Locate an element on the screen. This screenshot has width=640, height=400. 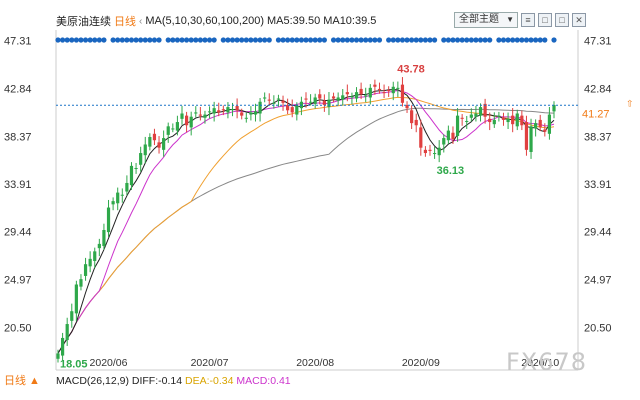
y-tick-right: 38.37 is located at coordinates (598, 137).